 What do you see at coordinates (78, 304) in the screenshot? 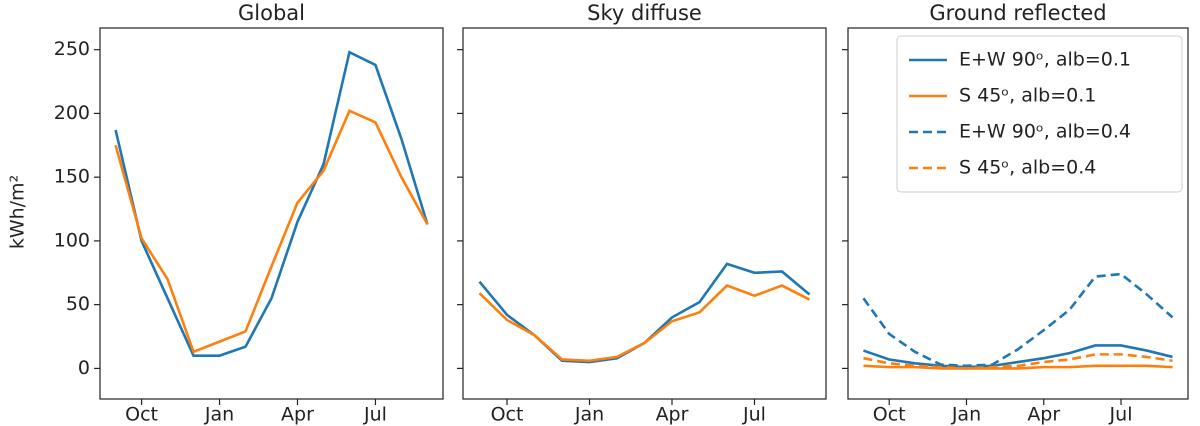
I see `y-tick-label: 50` at bounding box center [78, 304].